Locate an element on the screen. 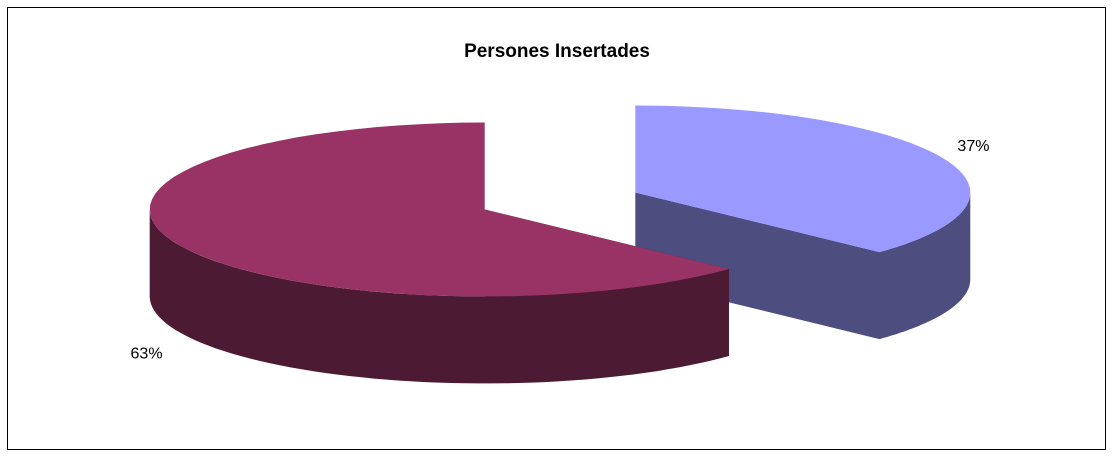 This screenshot has height=457, width=1113. data-label: 37% is located at coordinates (973, 146).